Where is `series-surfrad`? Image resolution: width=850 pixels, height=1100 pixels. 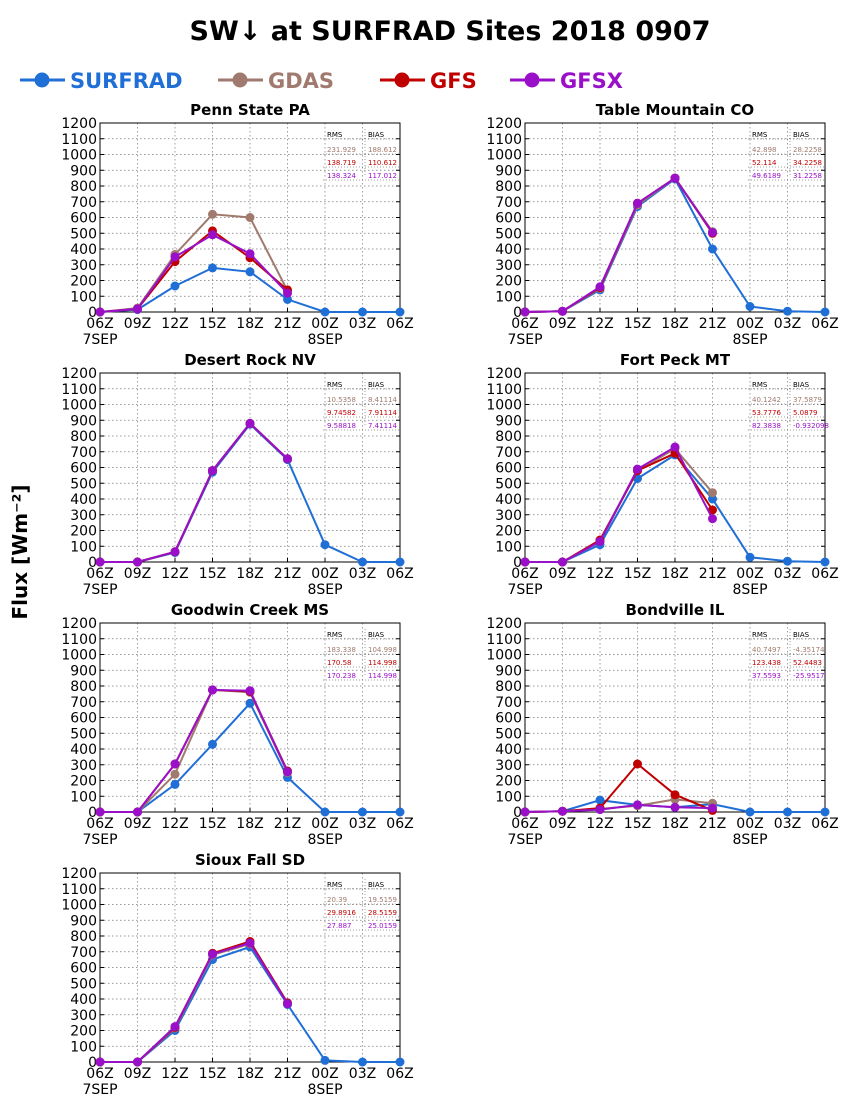 series-surfrad is located at coordinates (675, 508).